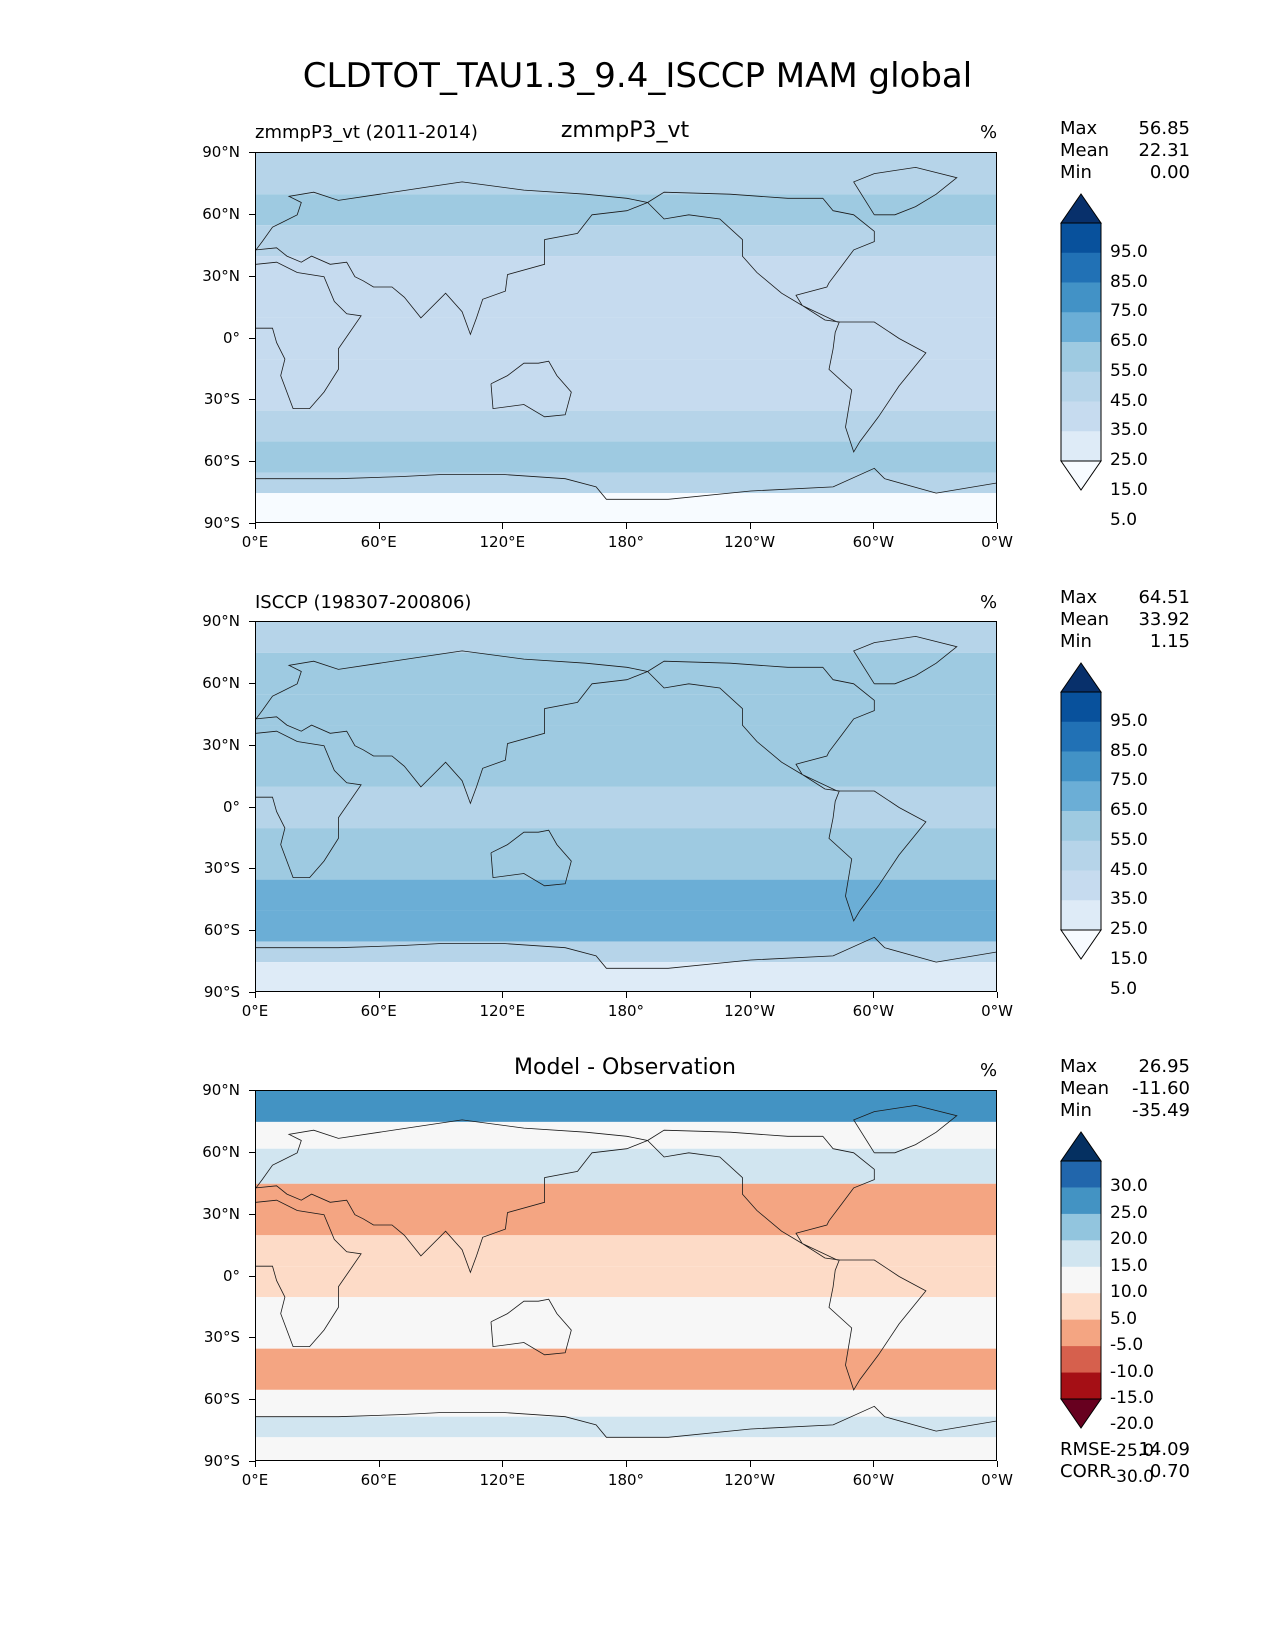 This screenshot has height=1650, width=1275. I want to click on y-tick-label: 60°N, so click(221, 213).